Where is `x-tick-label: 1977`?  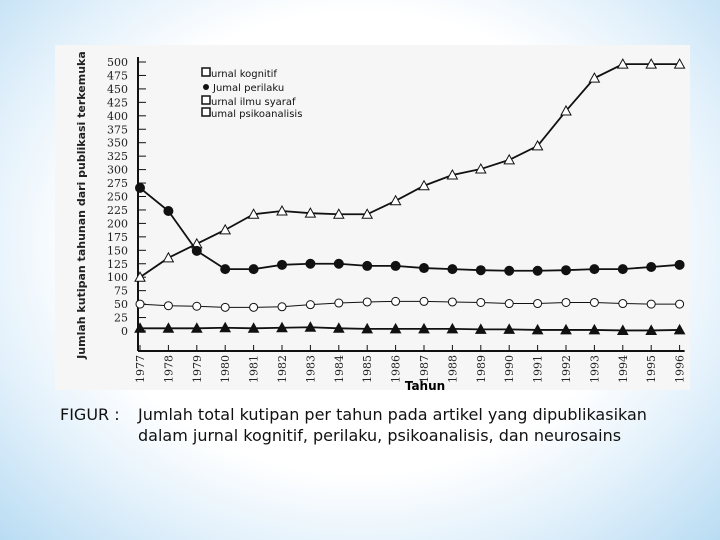
x-tick-label: 1977 is located at coordinates (140, 369).